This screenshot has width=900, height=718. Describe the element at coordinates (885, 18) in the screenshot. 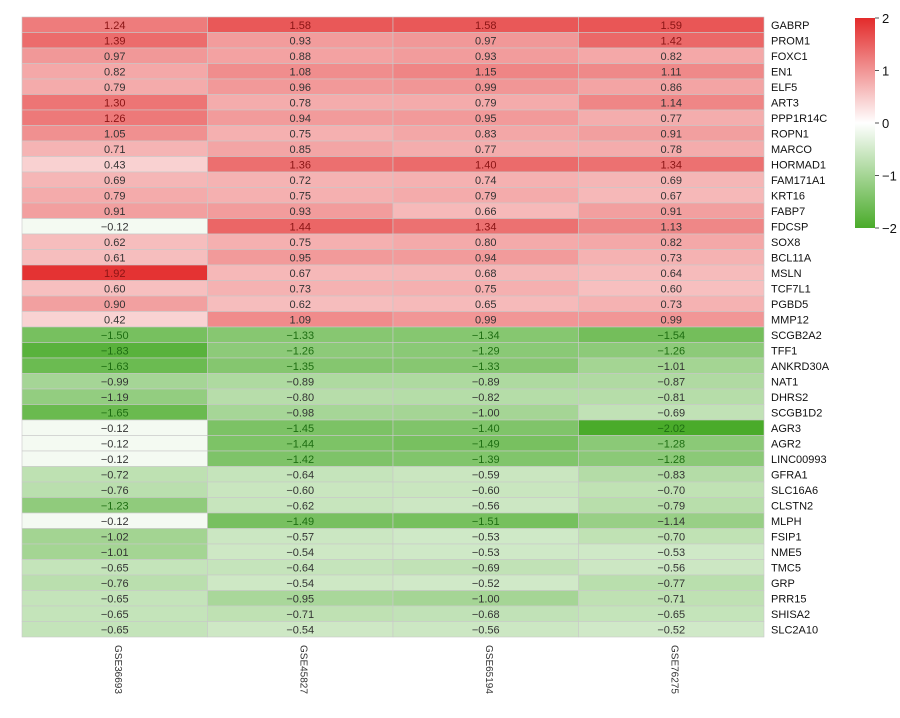

I see `legend-tick-label: 2` at that location.